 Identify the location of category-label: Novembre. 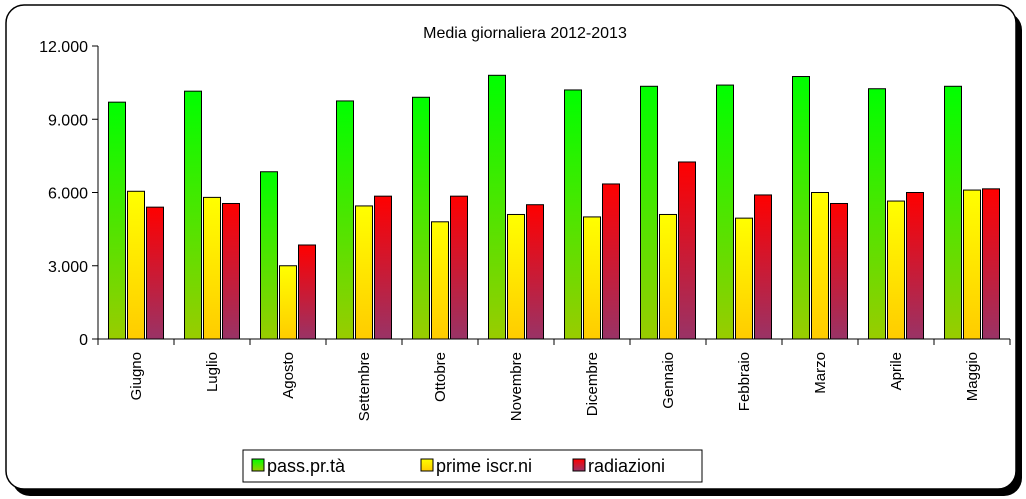
(516, 386).